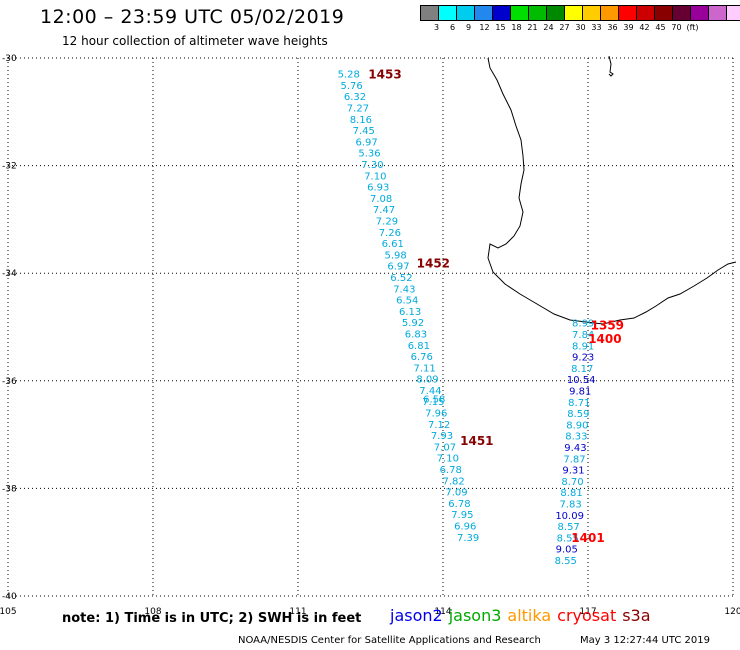 This screenshot has height=650, width=740. What do you see at coordinates (192, 17) in the screenshot?
I see `chart-title: 12:00 – 23:59 UTC 05/02/2019` at bounding box center [192, 17].